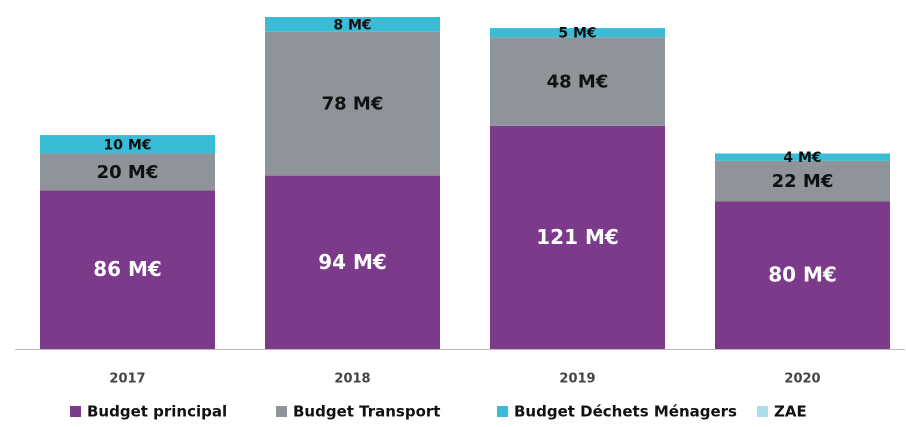 The image size is (906, 427). I want to click on data-label: 8 M€, so click(352, 25).